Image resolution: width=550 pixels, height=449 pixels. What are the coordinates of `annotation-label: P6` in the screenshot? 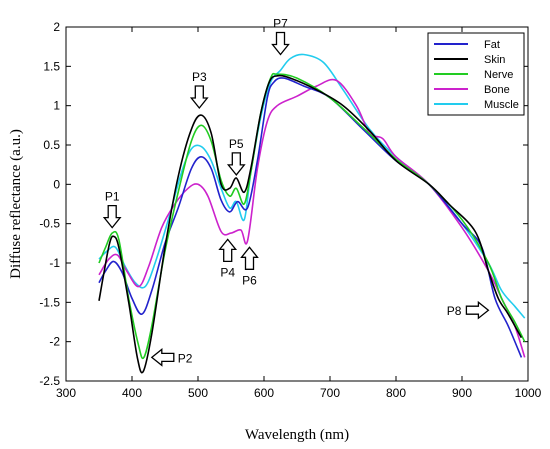 It's located at (249, 280).